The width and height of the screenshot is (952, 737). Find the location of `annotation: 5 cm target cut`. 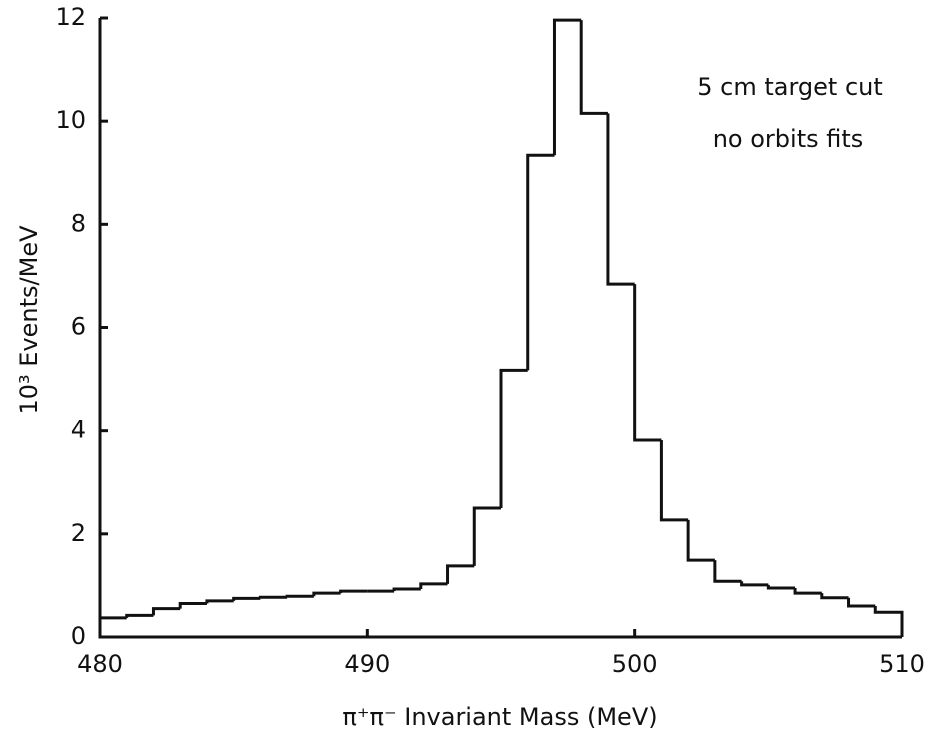

annotation: 5 cm target cut is located at coordinates (790, 87).